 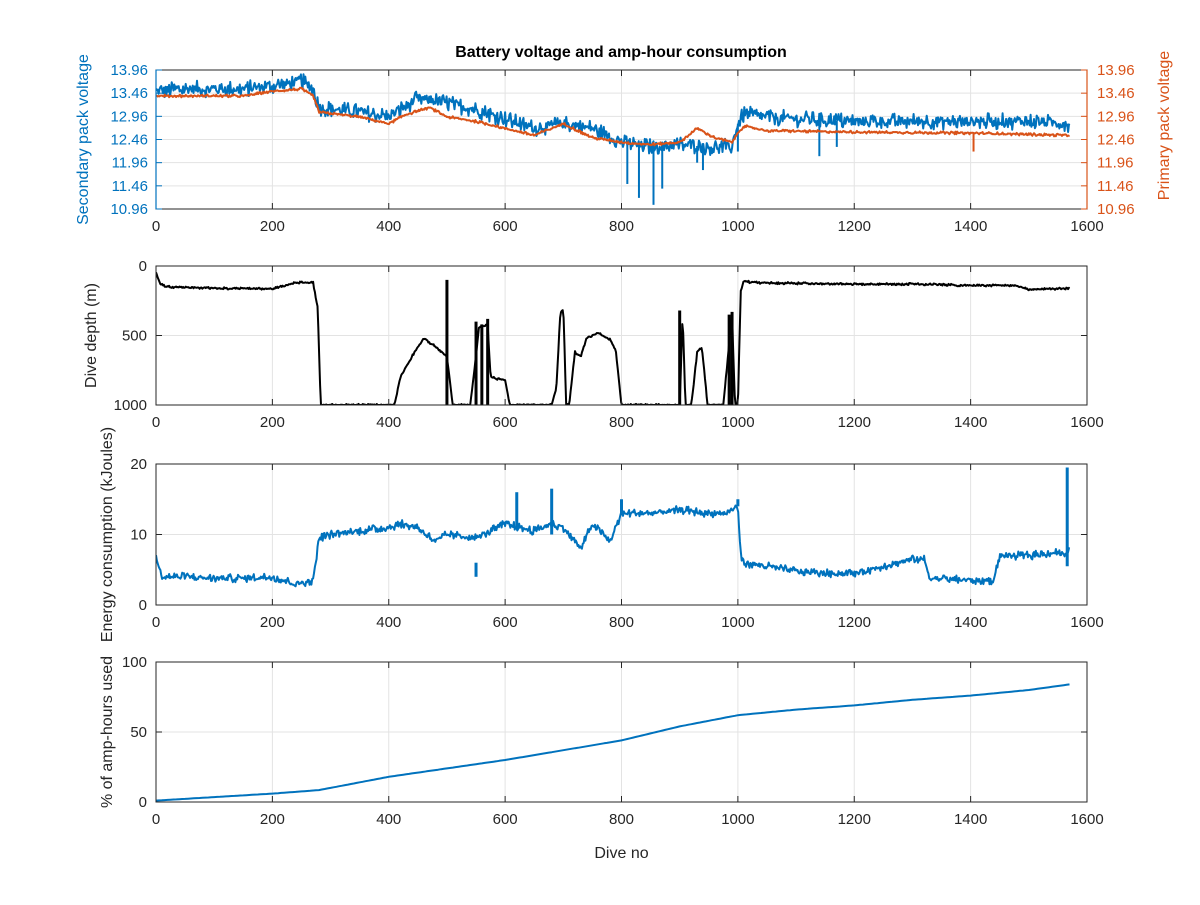 I want to click on y-tick-label-left: 11.96, so click(x=130, y=163).